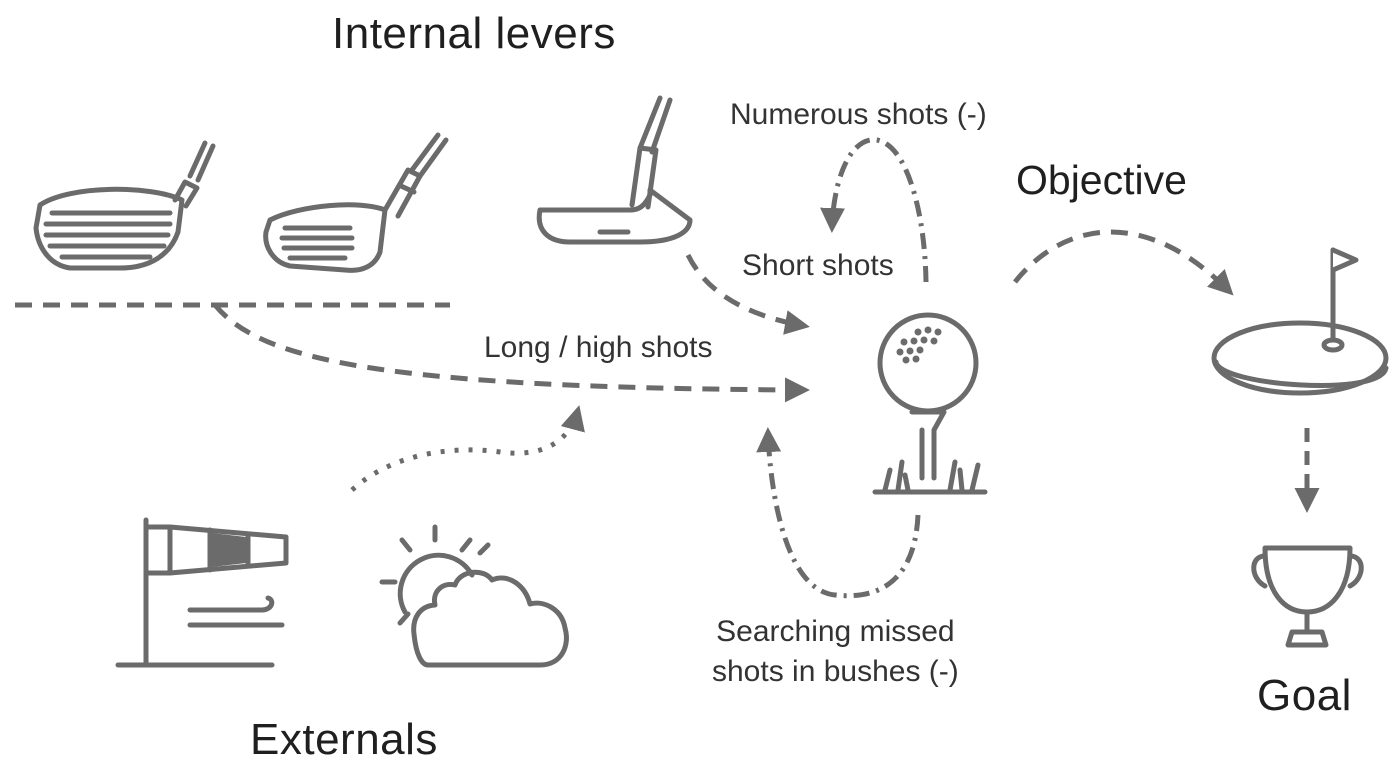  What do you see at coordinates (1308, 596) in the screenshot?
I see `trophy-icon` at bounding box center [1308, 596].